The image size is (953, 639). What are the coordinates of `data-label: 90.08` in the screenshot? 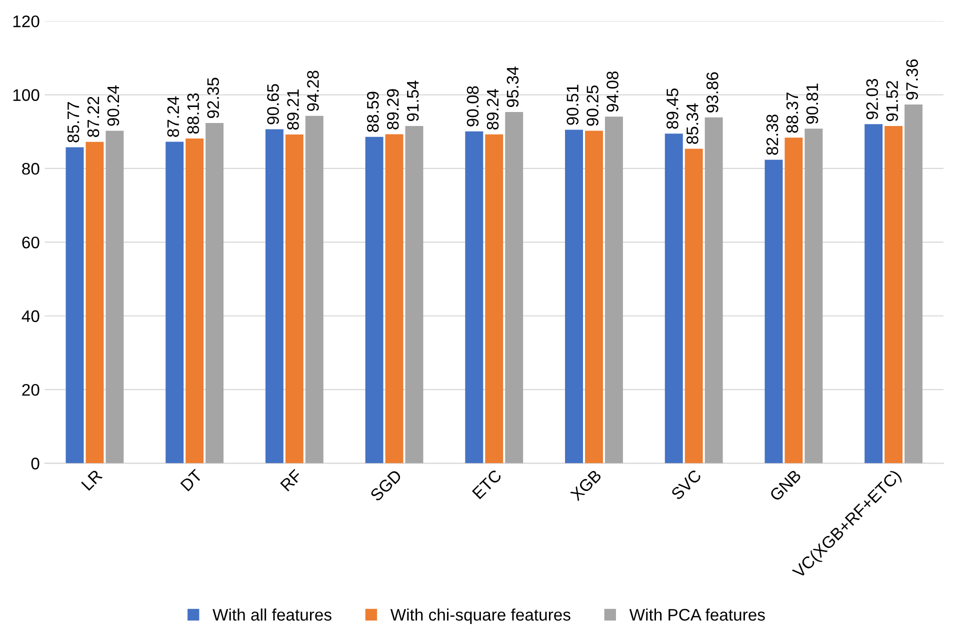 It's located at (472, 106).